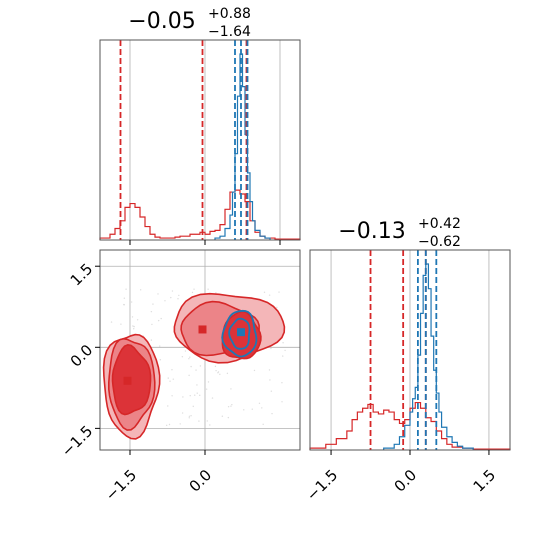 The width and height of the screenshot is (550, 550). What do you see at coordinates (229, 32) in the screenshot?
I see `hist-top-title-minus: −1.64` at bounding box center [229, 32].